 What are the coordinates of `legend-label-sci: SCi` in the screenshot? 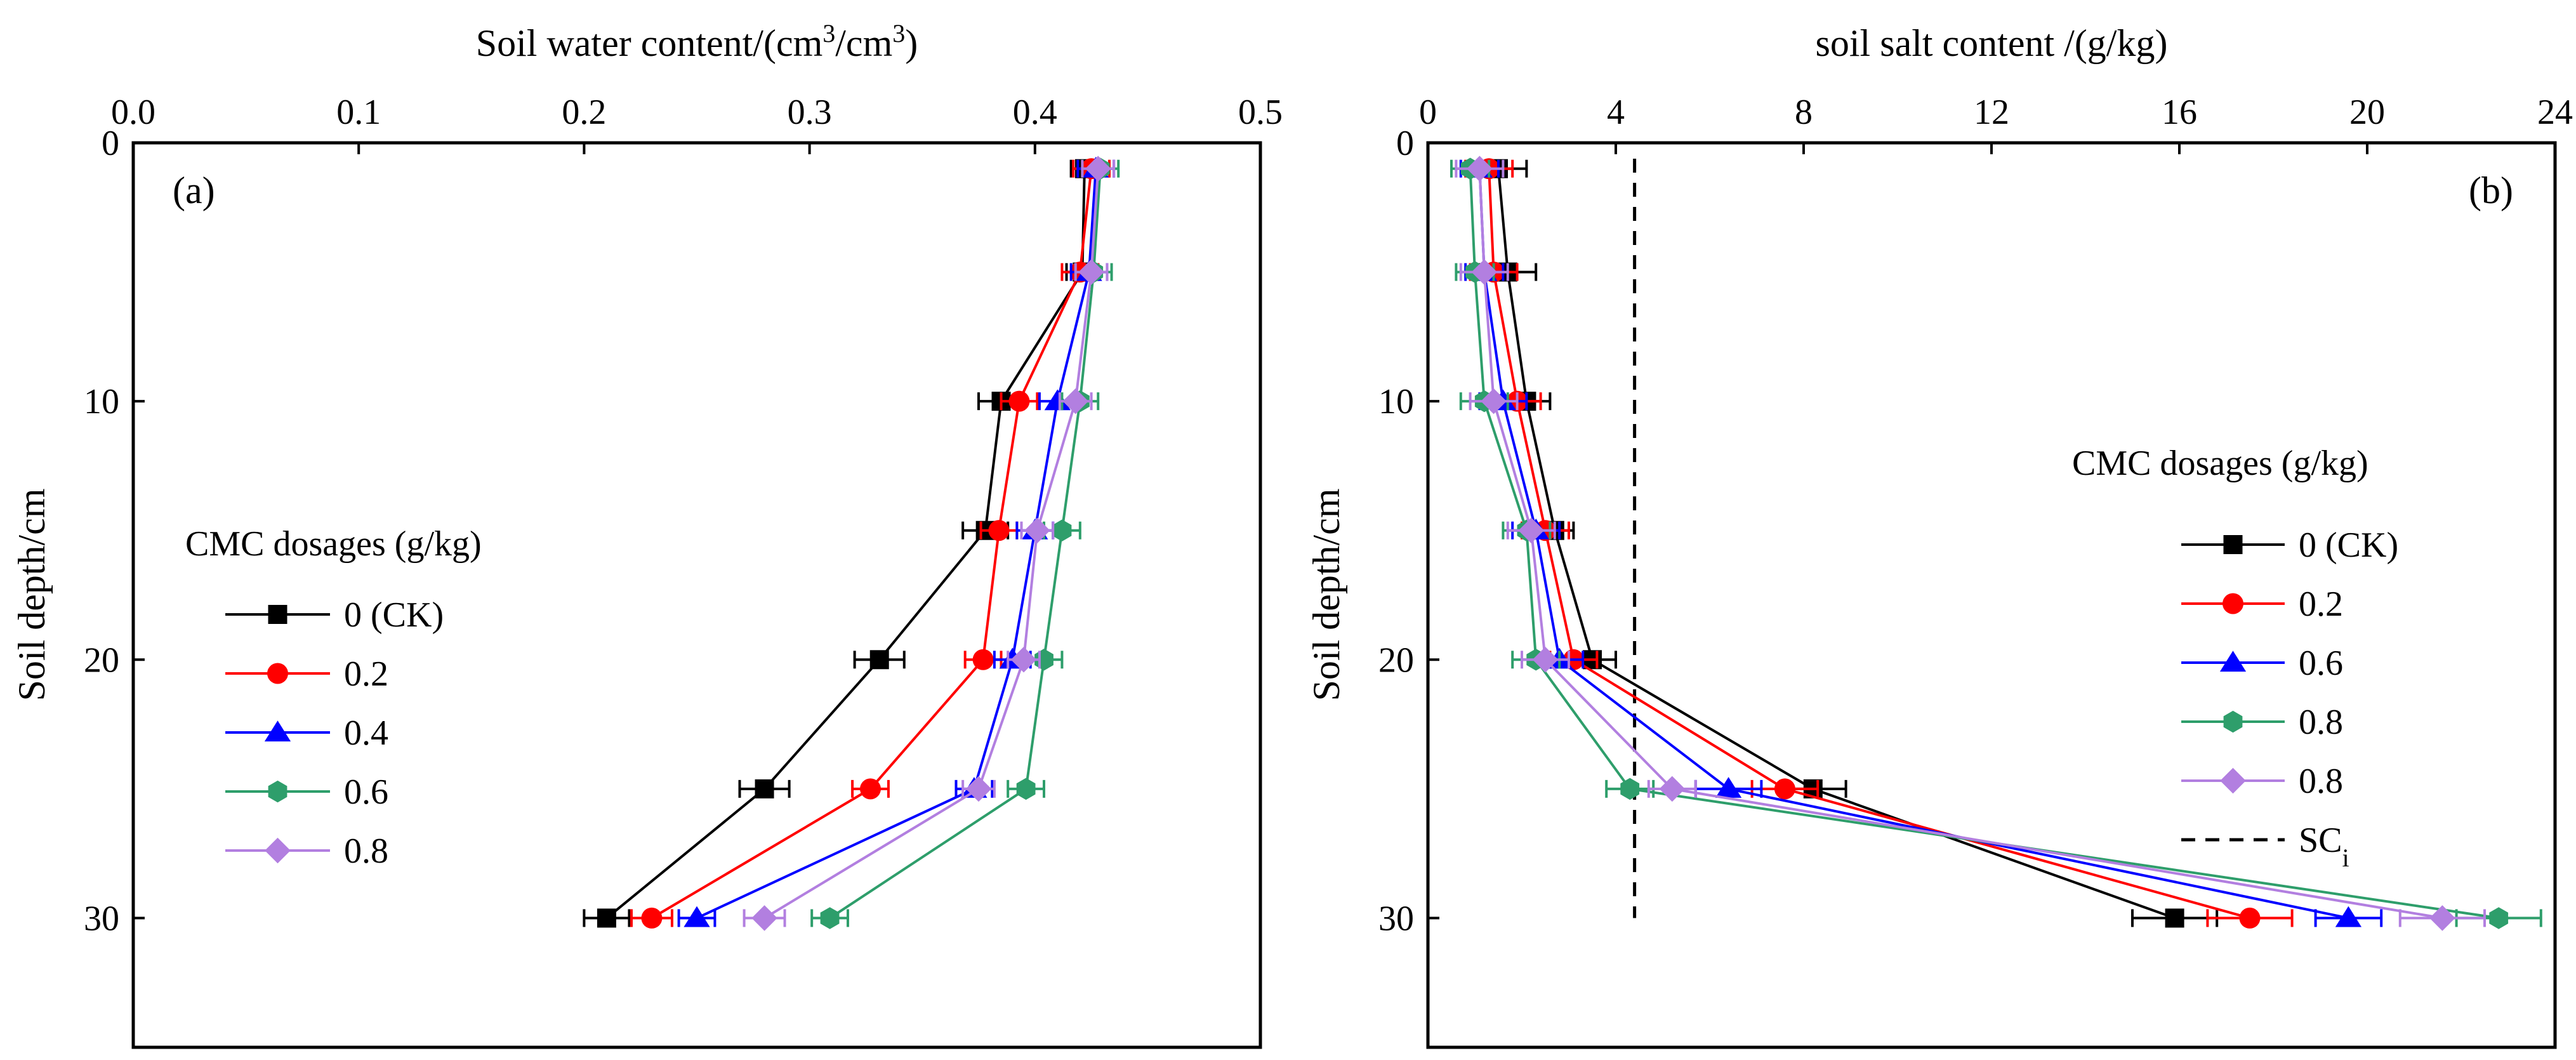 It's located at (2324, 846).